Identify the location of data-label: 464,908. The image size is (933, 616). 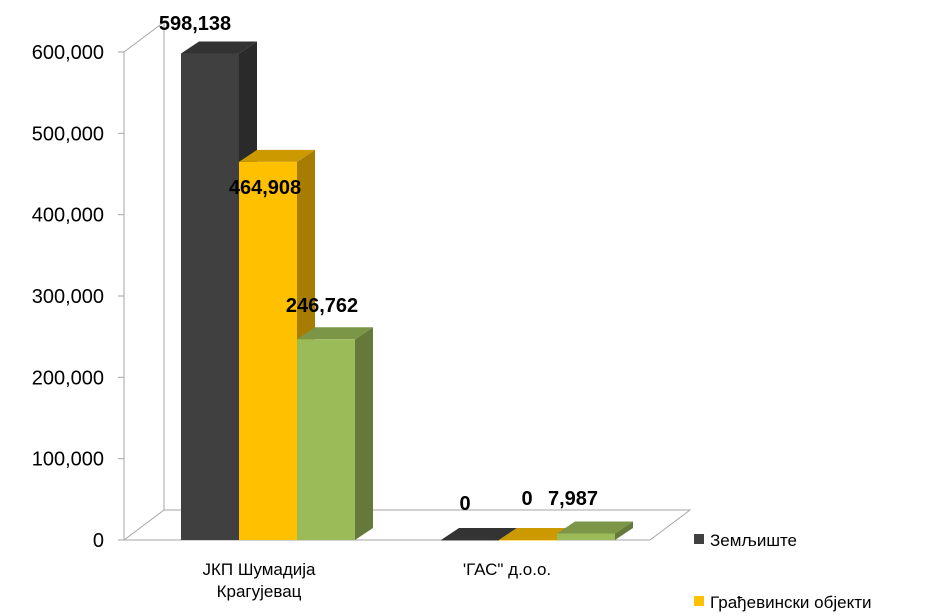
(265, 188).